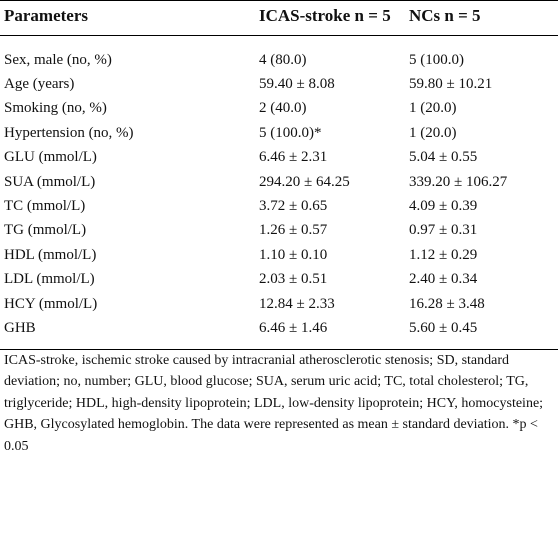 The height and width of the screenshot is (538, 558). I want to click on table-cell: GHB, so click(127, 333).